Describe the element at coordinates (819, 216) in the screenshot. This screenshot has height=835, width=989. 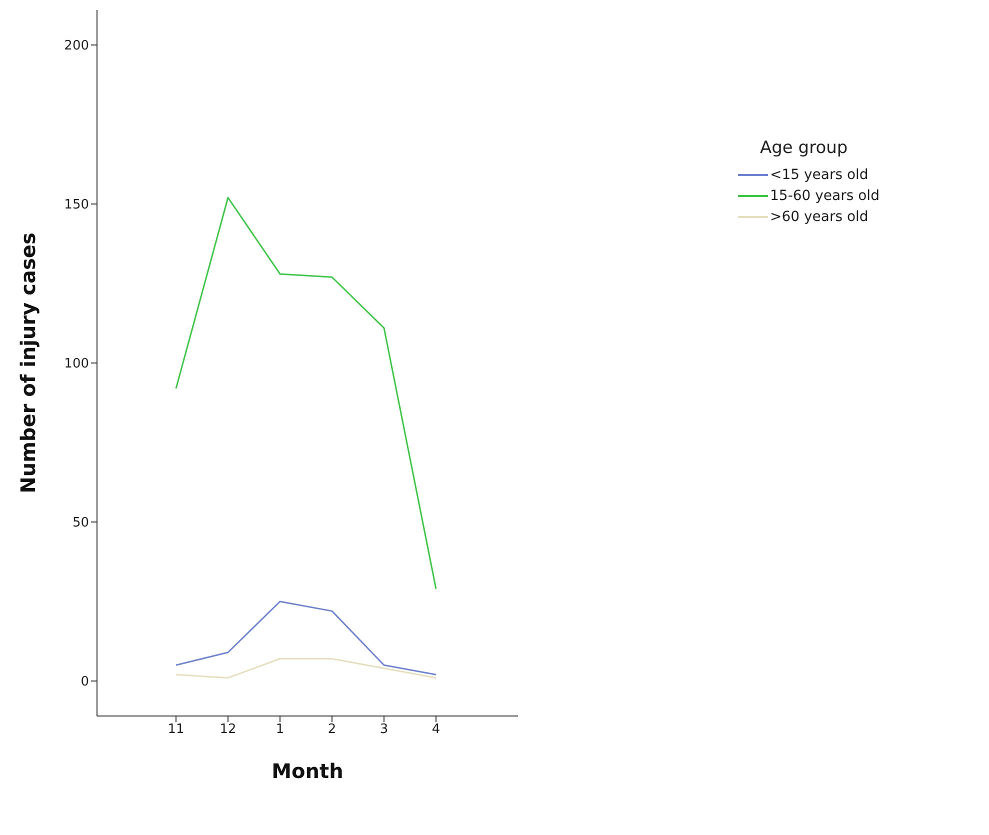
I see `legend-label: >60 years old` at that location.